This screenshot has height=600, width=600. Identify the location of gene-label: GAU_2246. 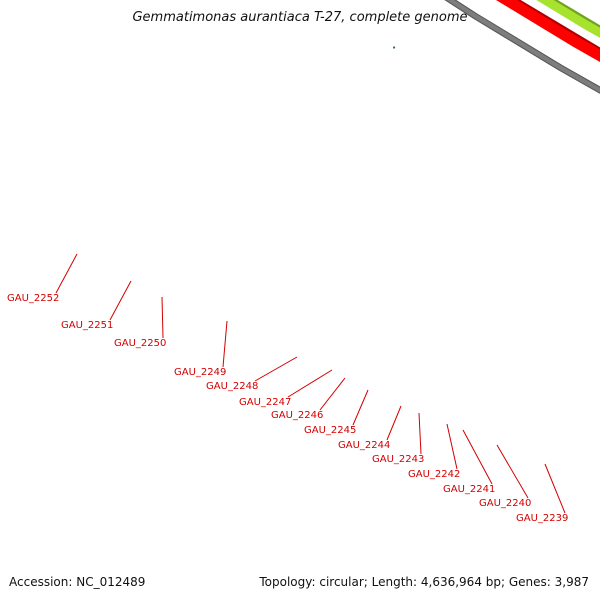
(297, 415).